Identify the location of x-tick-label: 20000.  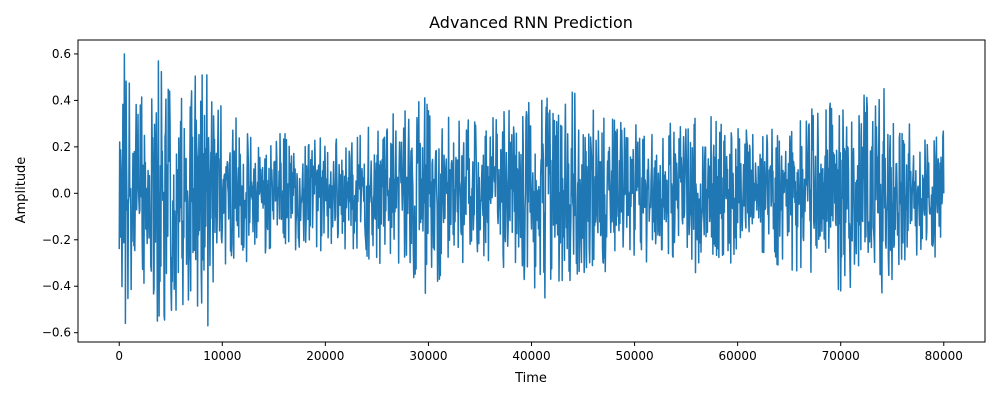
(325, 356).